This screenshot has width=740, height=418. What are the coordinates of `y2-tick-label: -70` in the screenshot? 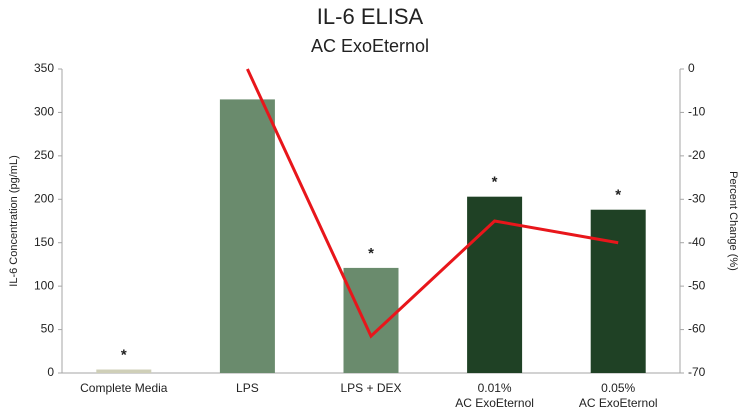 It's located at (697, 372).